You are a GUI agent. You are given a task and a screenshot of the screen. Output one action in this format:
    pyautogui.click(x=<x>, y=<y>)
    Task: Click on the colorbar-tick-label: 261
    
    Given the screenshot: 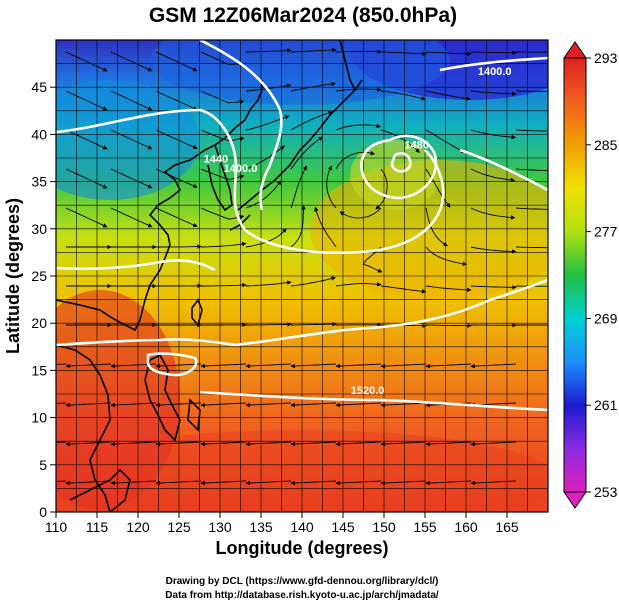 What is the action you would take?
    pyautogui.click(x=606, y=405)
    